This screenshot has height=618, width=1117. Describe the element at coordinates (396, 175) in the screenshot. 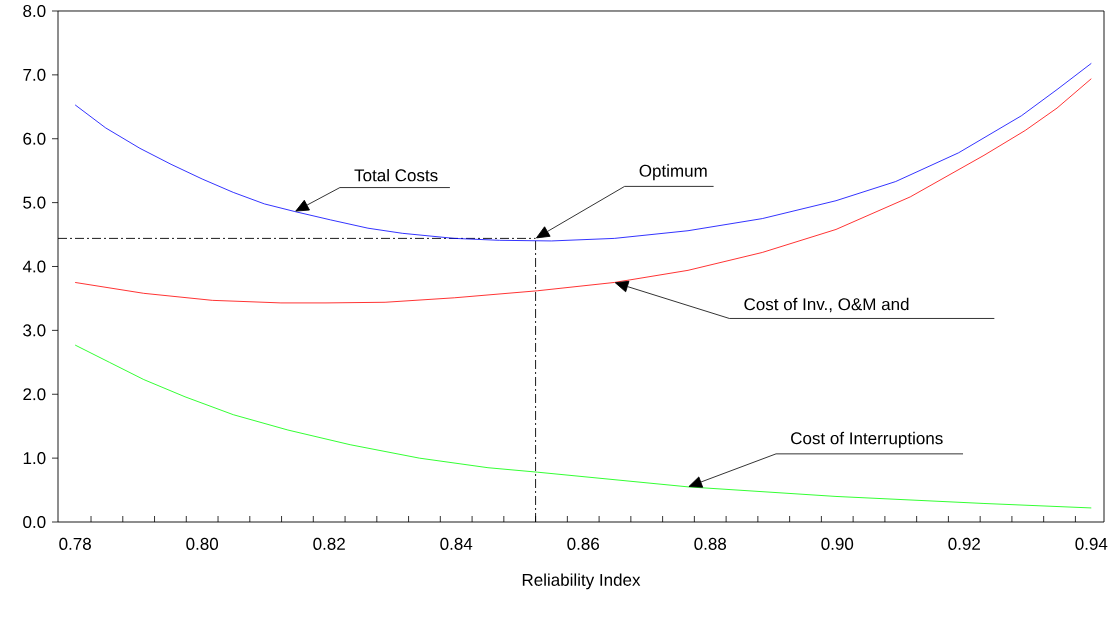

I see `text: Total Costs` at that location.